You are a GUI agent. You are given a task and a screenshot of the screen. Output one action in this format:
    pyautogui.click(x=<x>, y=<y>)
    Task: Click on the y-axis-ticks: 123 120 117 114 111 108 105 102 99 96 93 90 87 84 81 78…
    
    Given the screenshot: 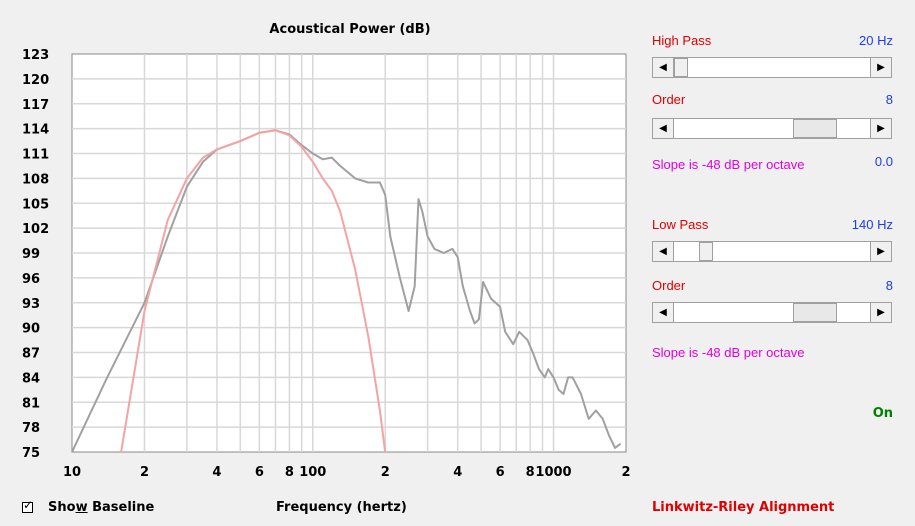 What is the action you would take?
    pyautogui.click(x=35, y=254)
    